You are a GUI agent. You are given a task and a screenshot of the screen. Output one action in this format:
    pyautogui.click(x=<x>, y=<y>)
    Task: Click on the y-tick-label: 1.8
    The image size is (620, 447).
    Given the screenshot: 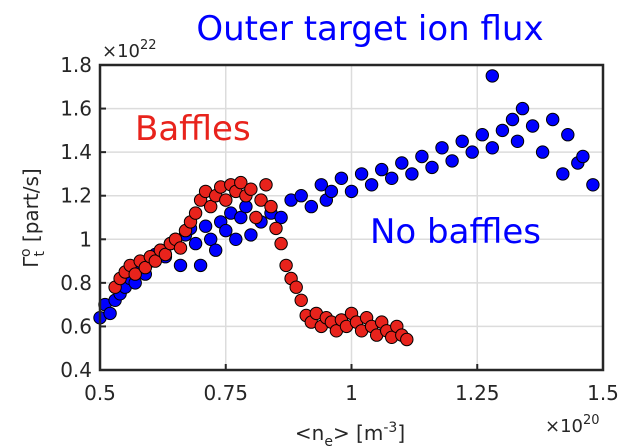 What is the action you would take?
    pyautogui.click(x=76, y=65)
    